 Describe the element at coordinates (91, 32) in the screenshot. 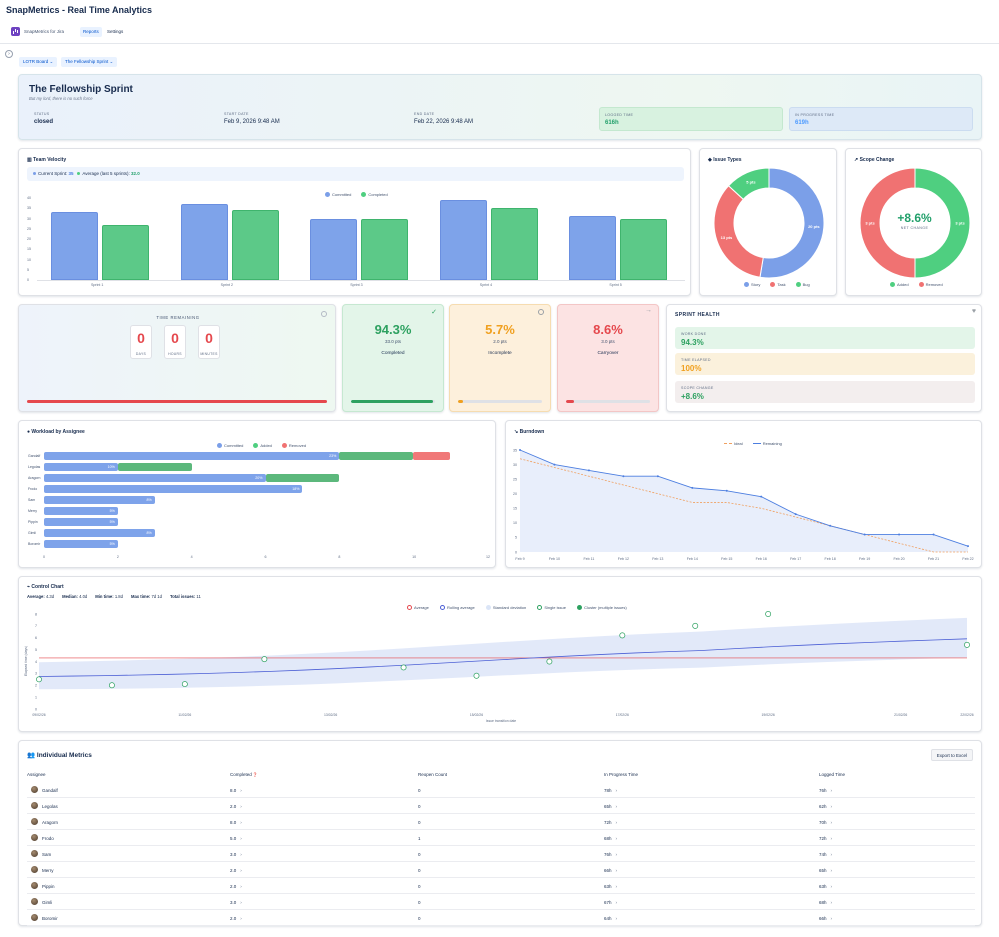

I see `tab-reports: Reports` at that location.